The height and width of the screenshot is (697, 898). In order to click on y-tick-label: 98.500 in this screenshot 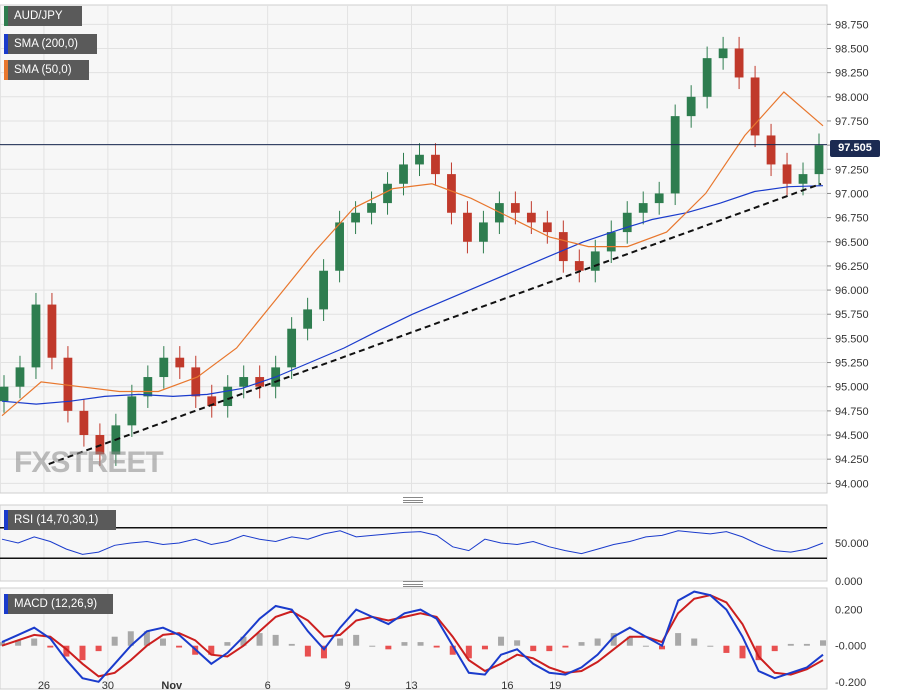, I will do `click(852, 49)`.